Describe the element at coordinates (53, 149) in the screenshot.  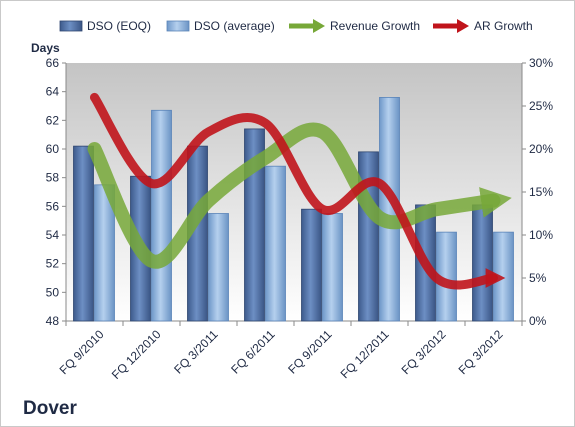
I see `y-tick-label: 60` at that location.